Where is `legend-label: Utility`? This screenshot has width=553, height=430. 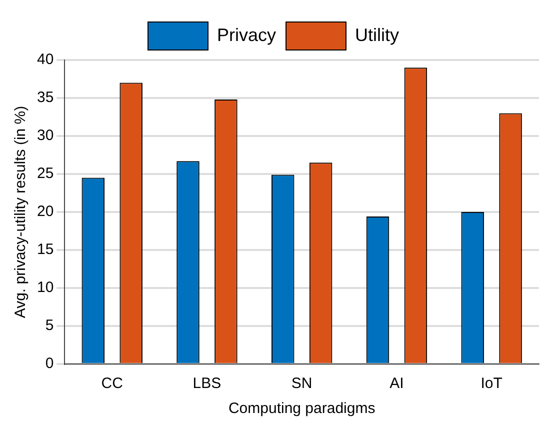
legend-label: Utility is located at coordinates (377, 34).